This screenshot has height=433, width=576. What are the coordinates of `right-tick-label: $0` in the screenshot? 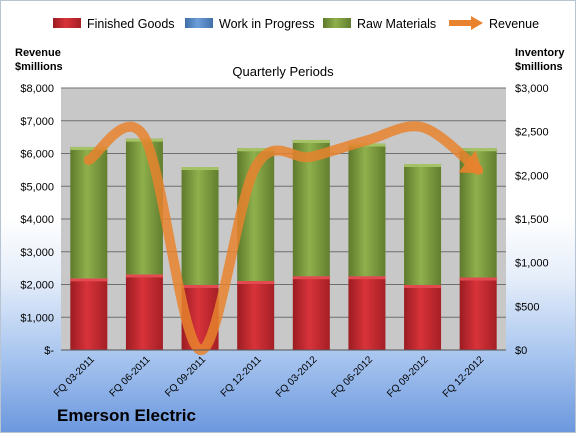 It's located at (521, 351).